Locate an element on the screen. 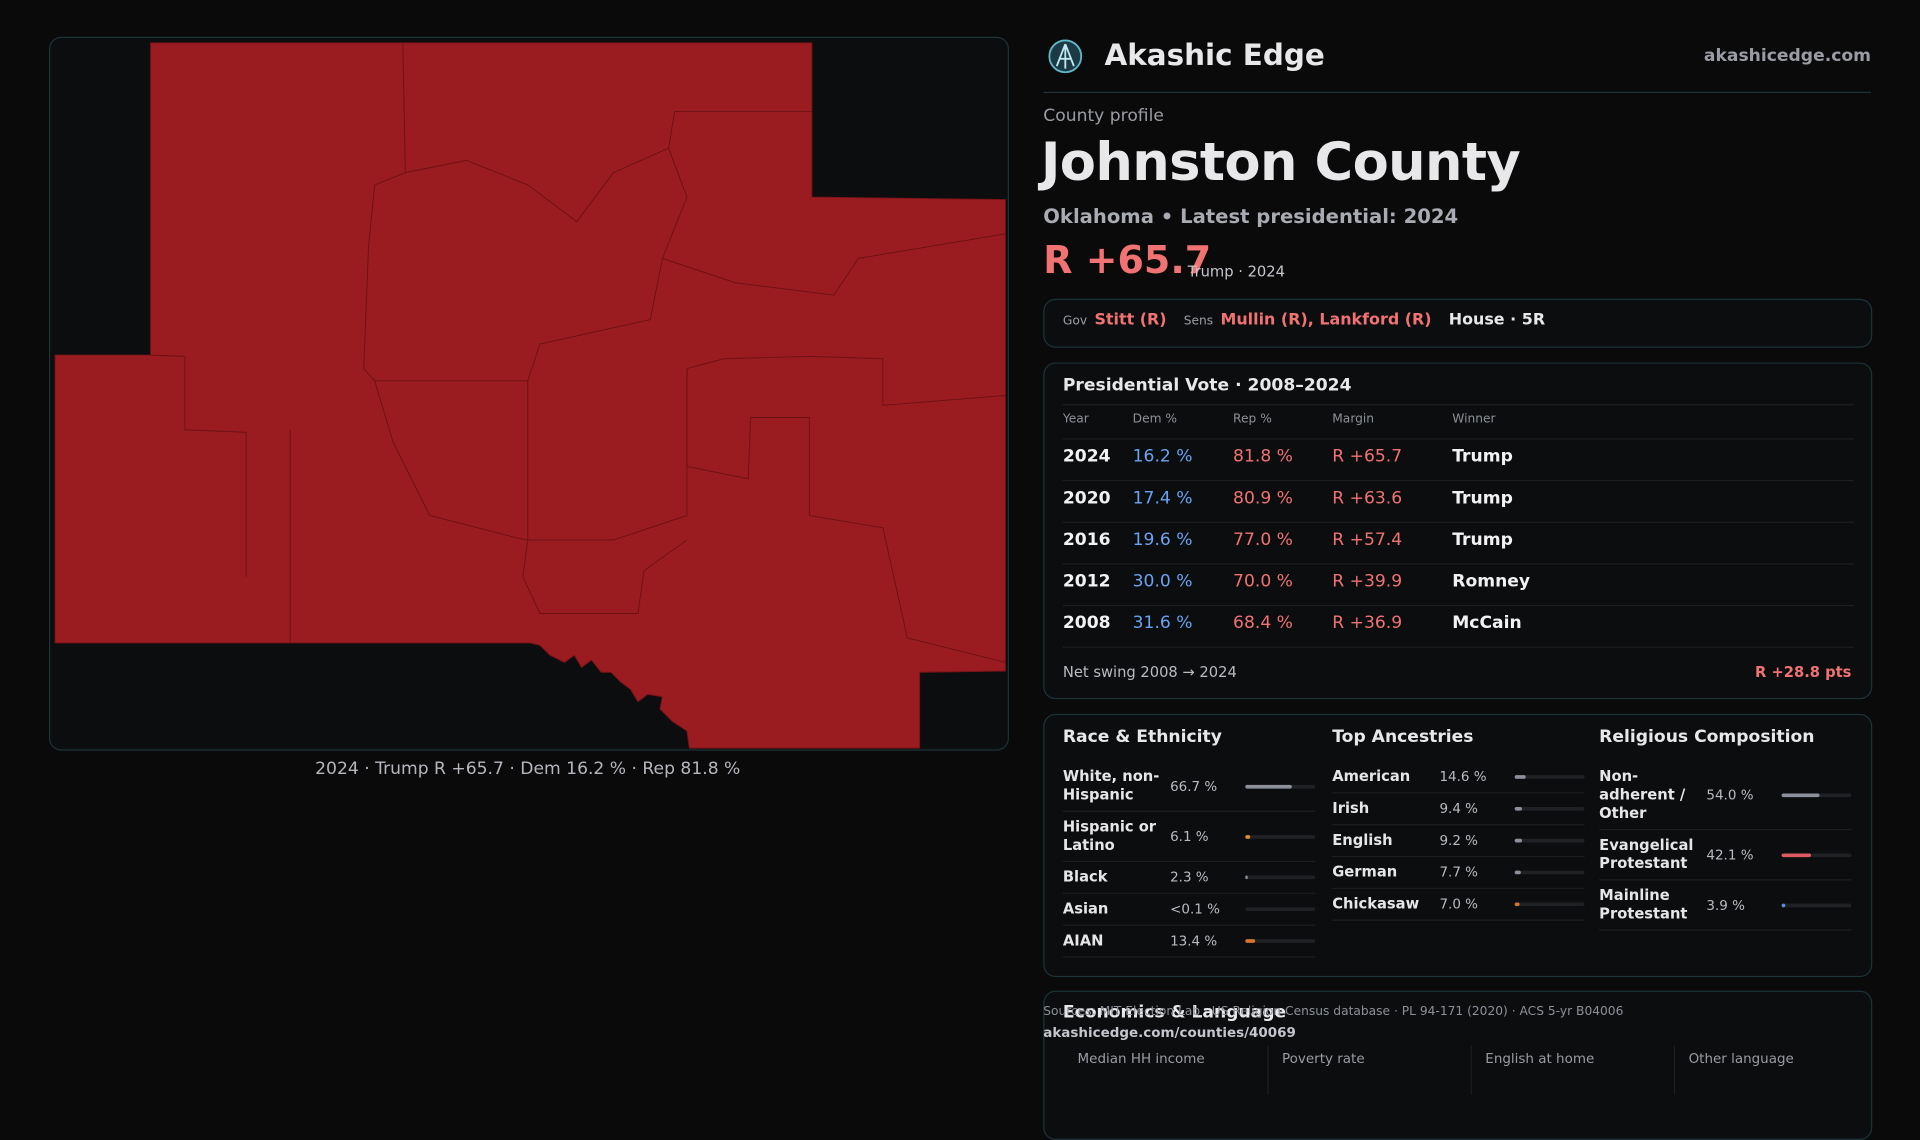  table-cell: 17.4 % is located at coordinates (1163, 499).